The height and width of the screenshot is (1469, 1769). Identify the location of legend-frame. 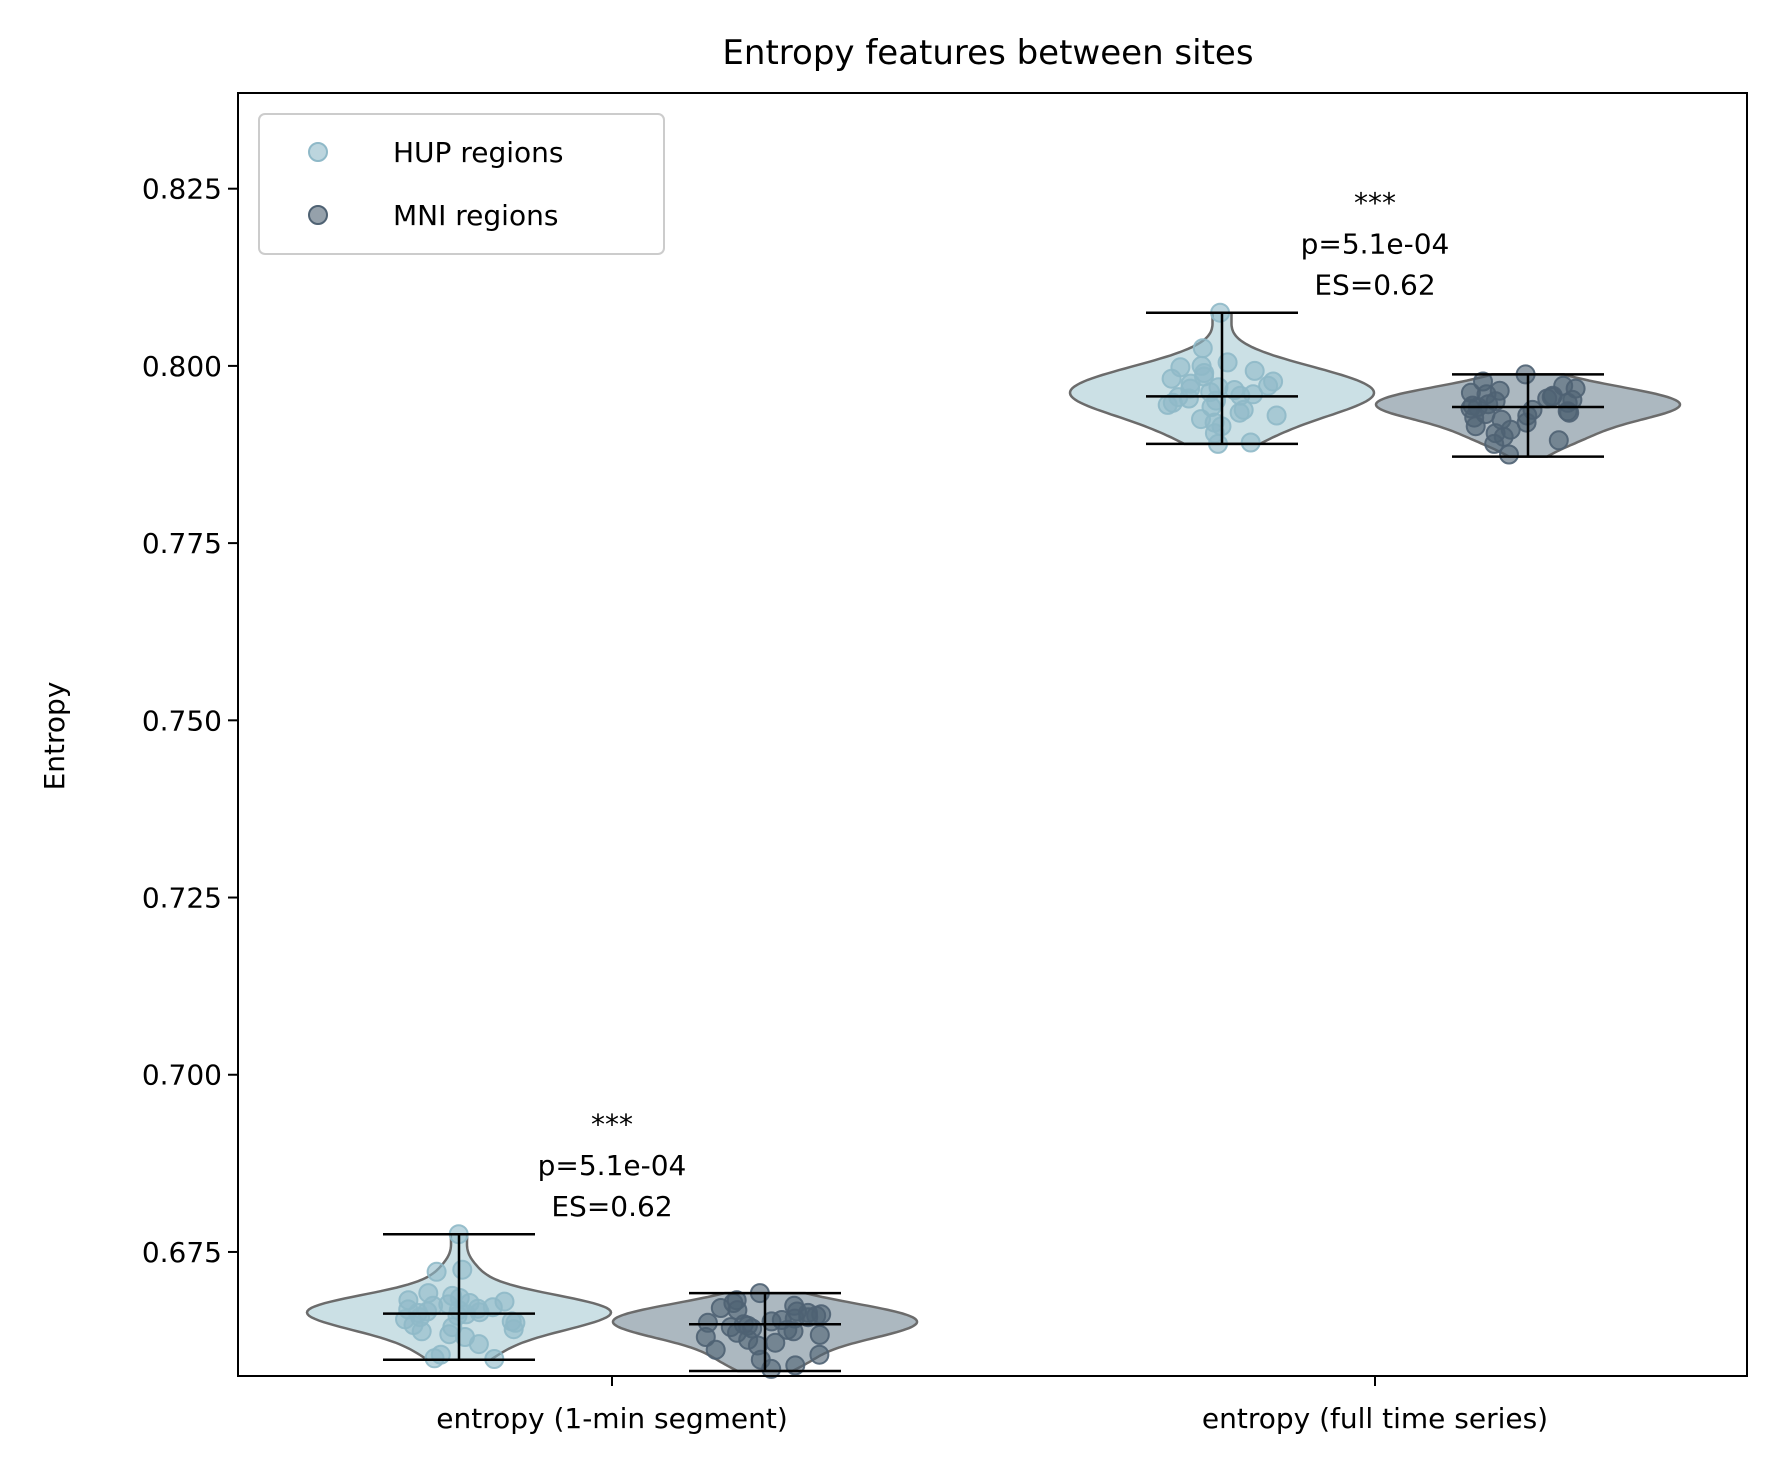
(461, 184).